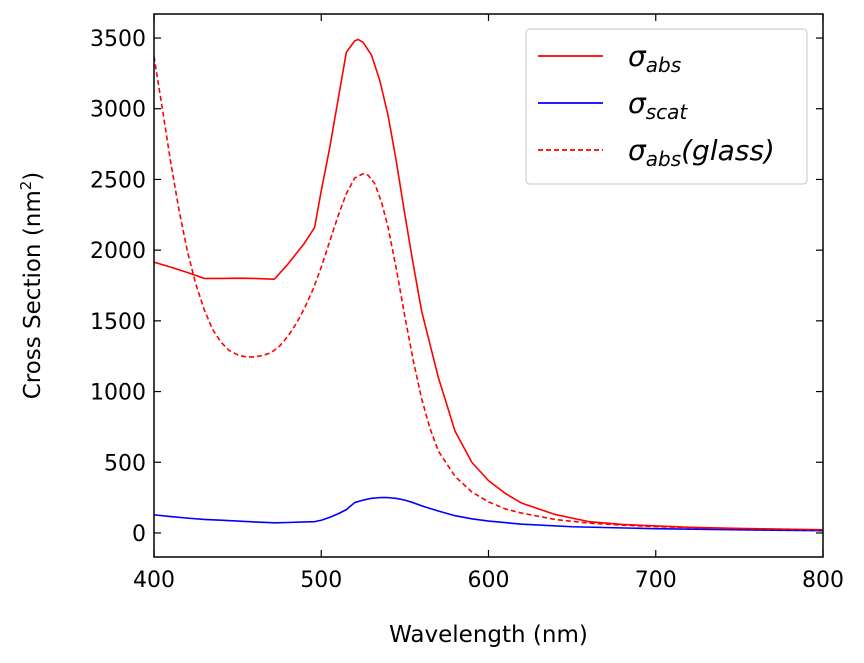 The height and width of the screenshot is (663, 864). I want to click on legend-label-3: σabs(glass), so click(701, 152).